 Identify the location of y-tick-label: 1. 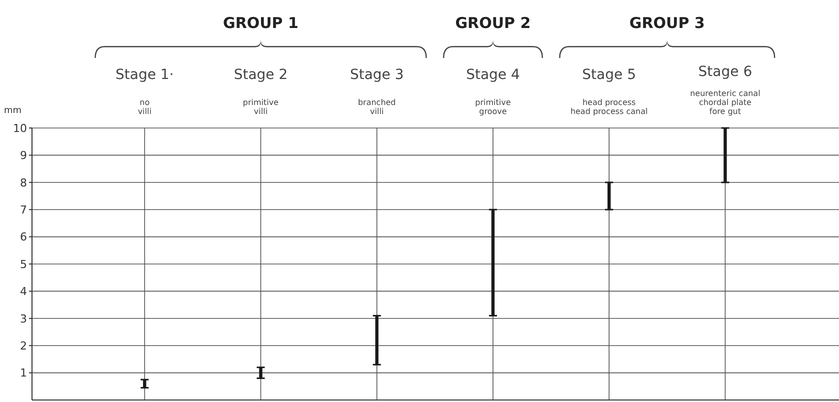
(23, 373).